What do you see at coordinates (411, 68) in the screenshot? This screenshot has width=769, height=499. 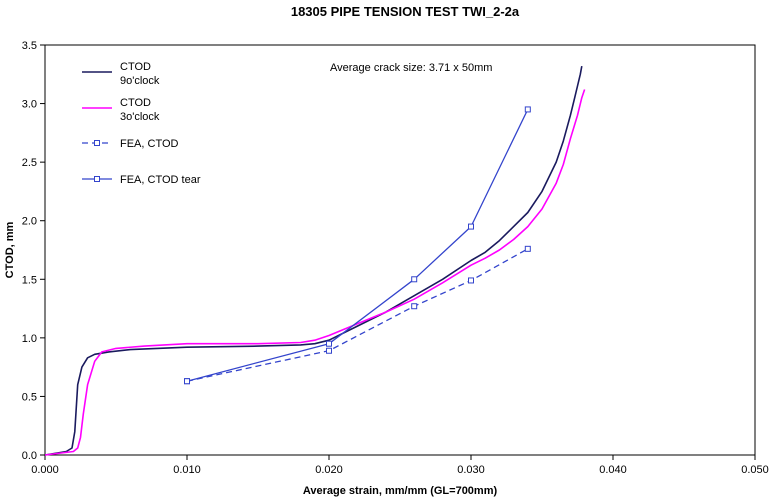 I see `annotation-crack-size: Average crack size: 3.71 x 50mm` at bounding box center [411, 68].